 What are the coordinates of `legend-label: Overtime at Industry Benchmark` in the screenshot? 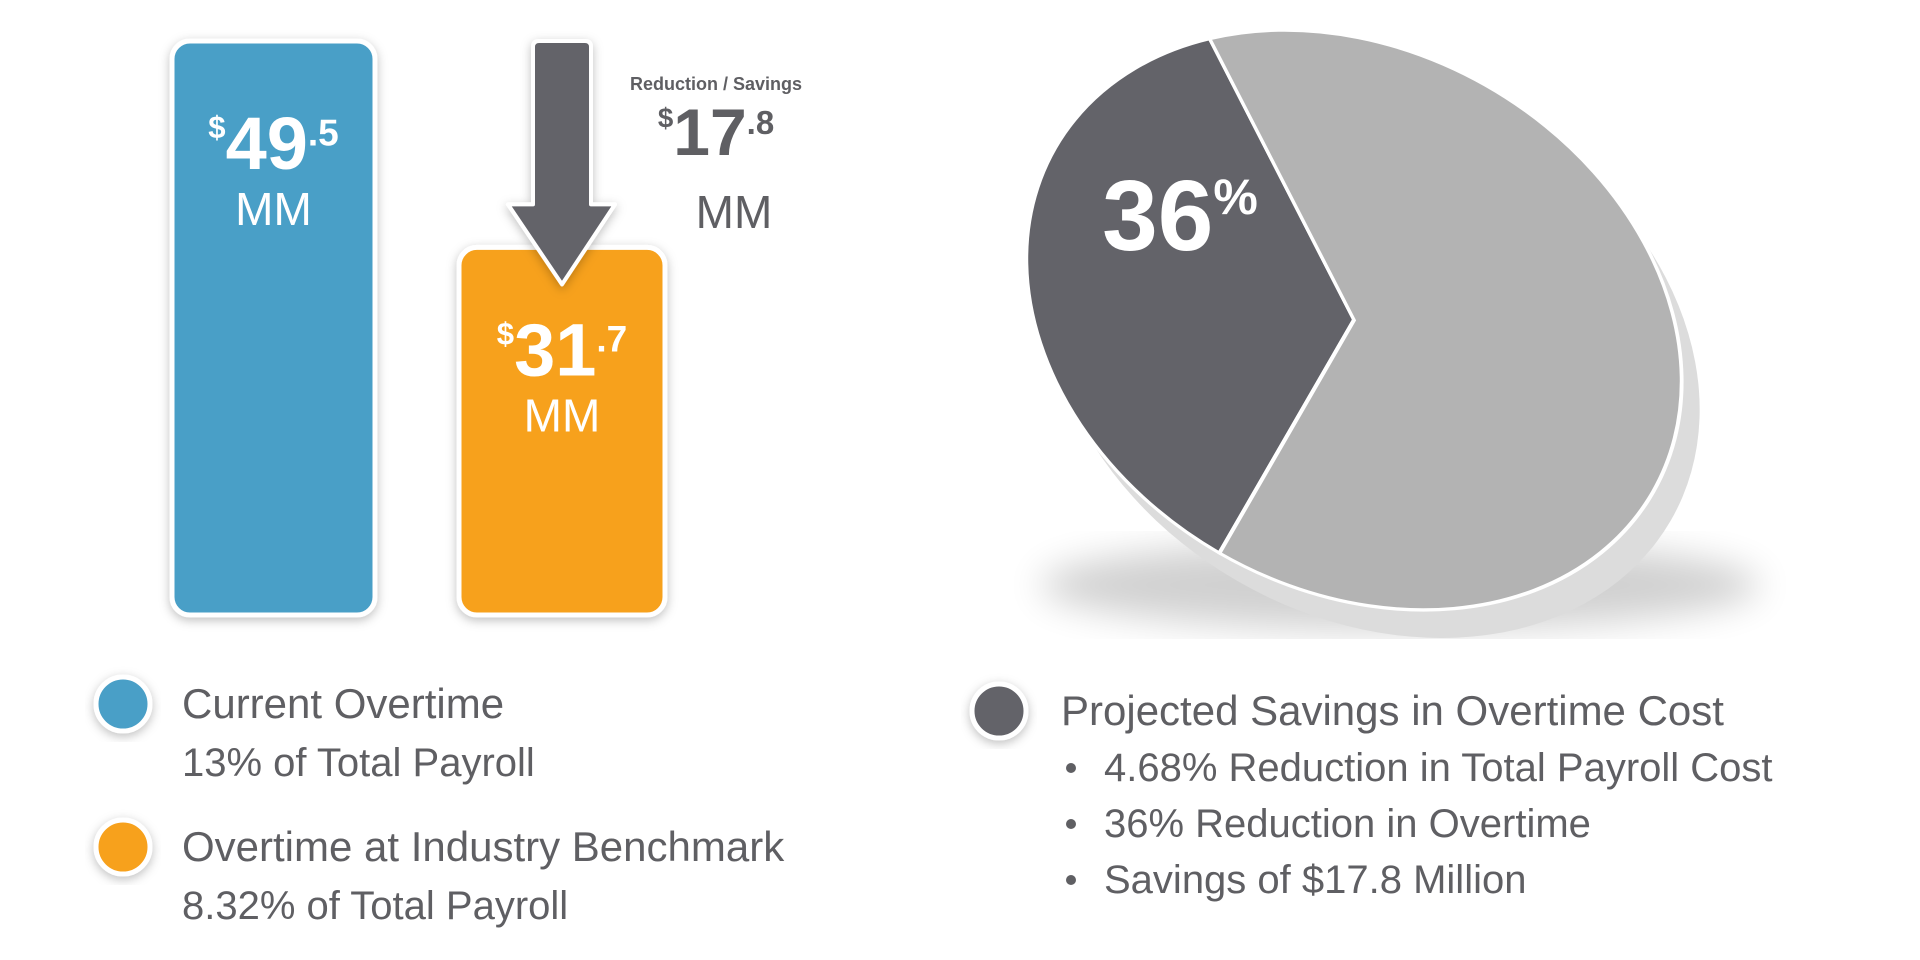 It's located at (483, 846).